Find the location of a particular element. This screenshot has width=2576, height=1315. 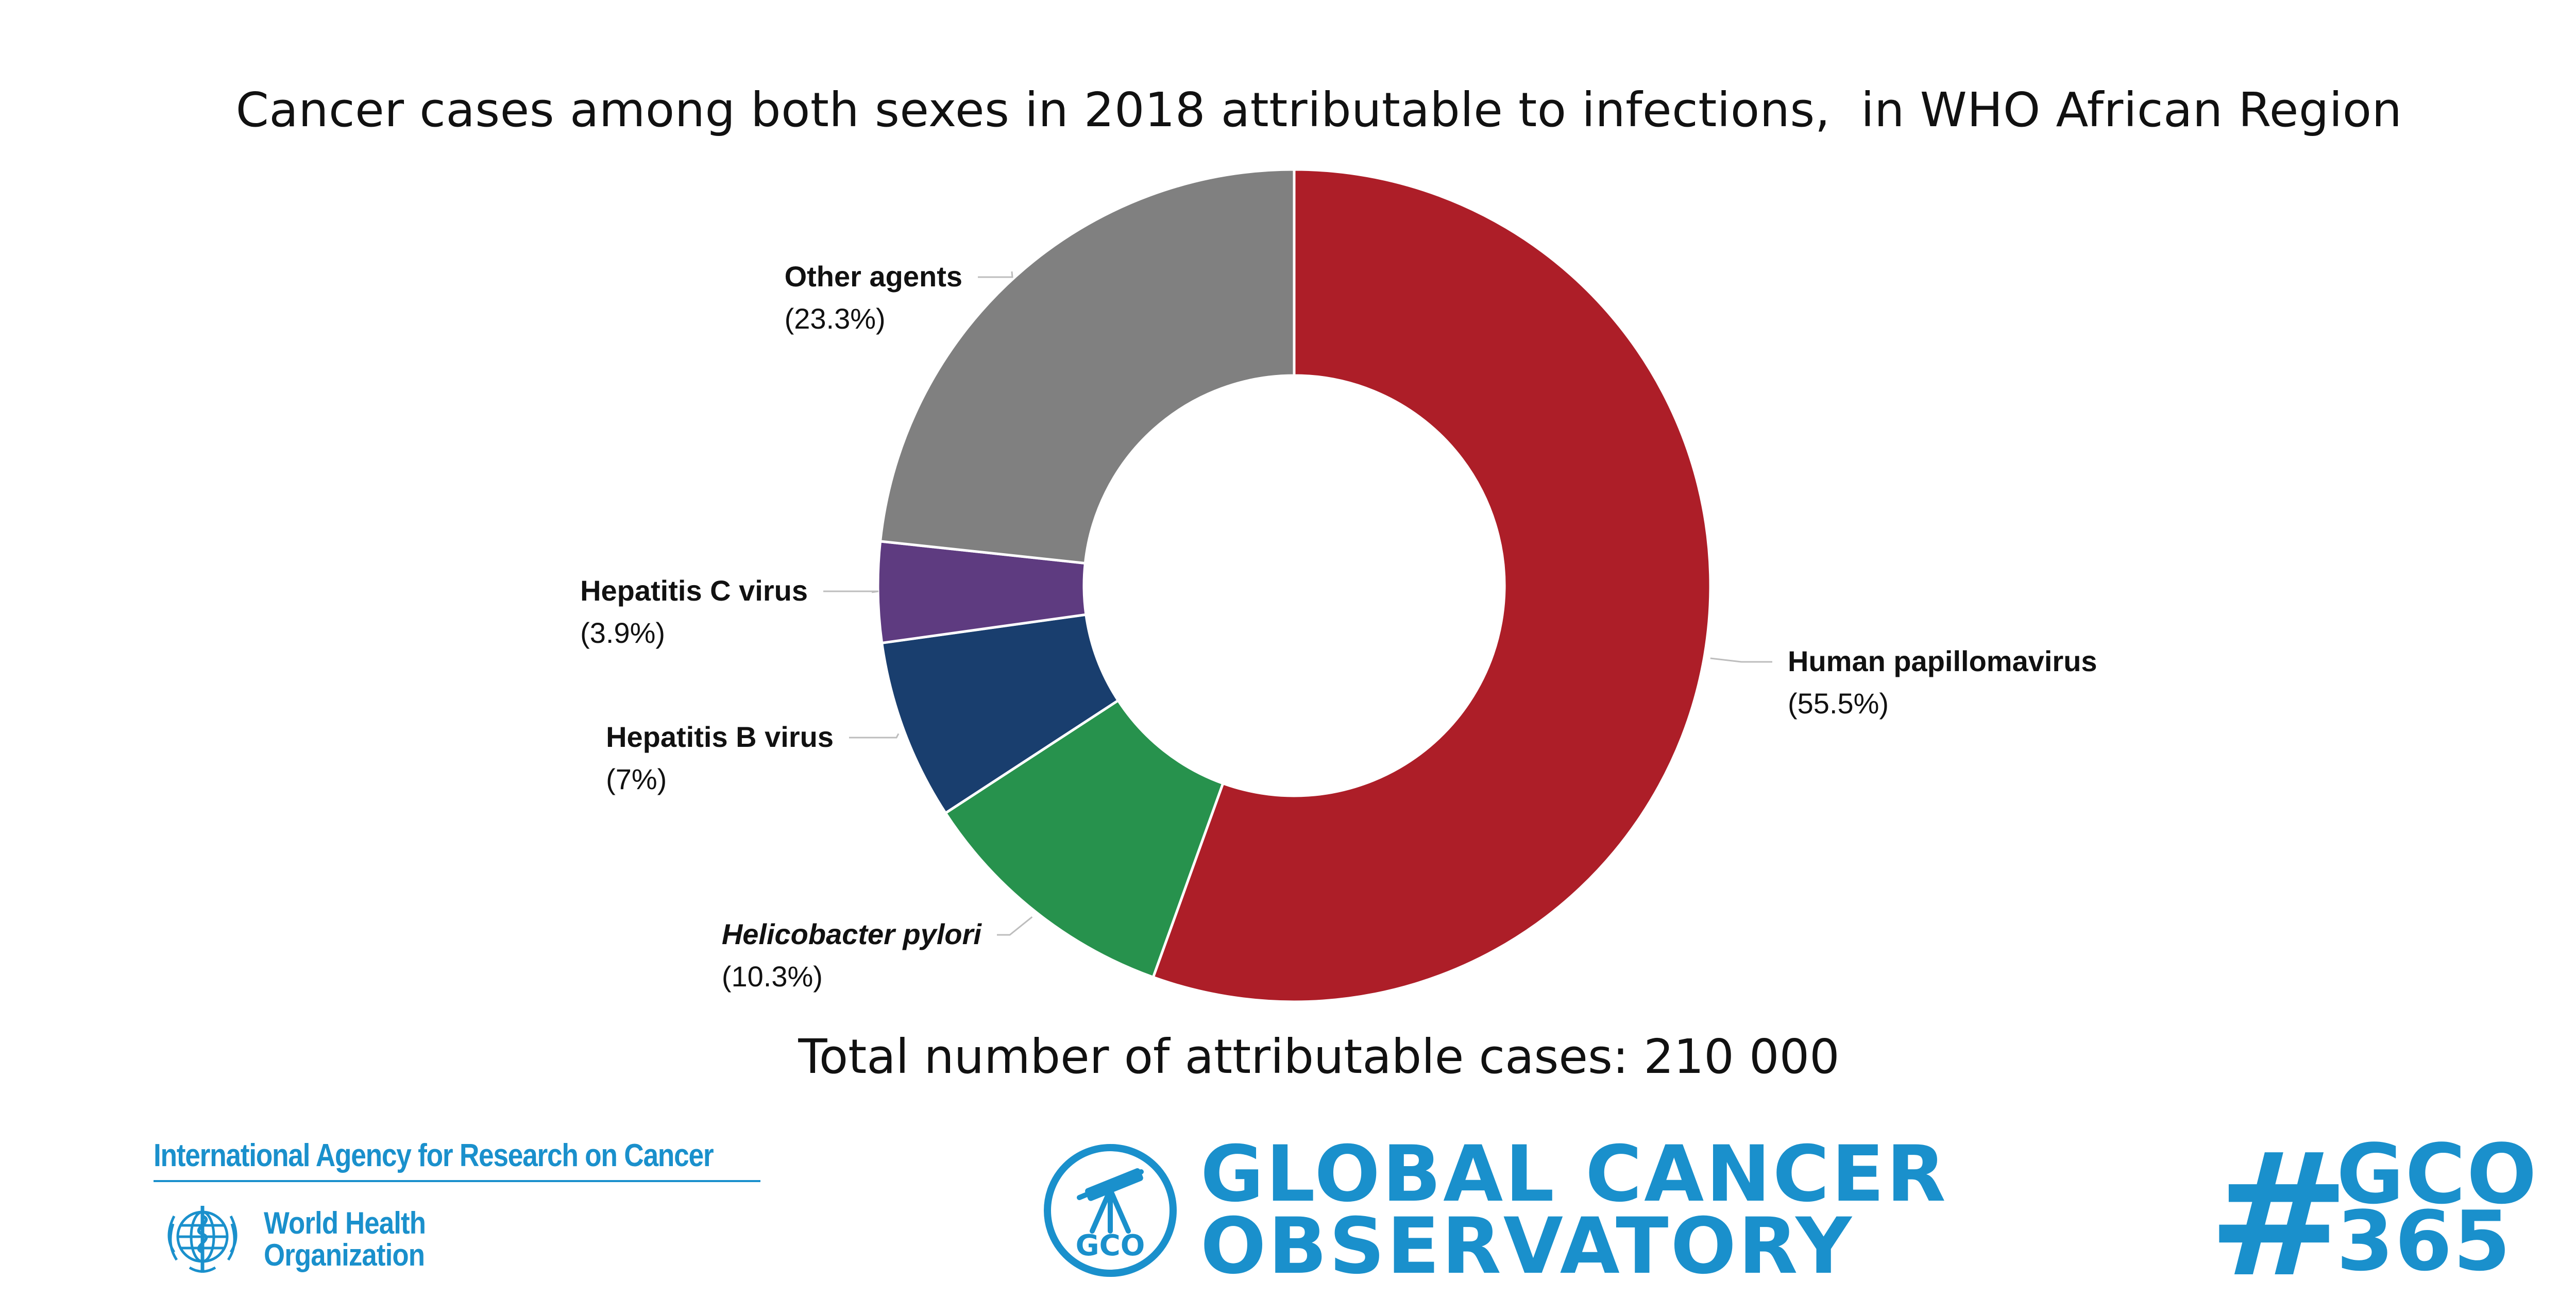

hashtag-symbol: # is located at coordinates (2279, 1215).